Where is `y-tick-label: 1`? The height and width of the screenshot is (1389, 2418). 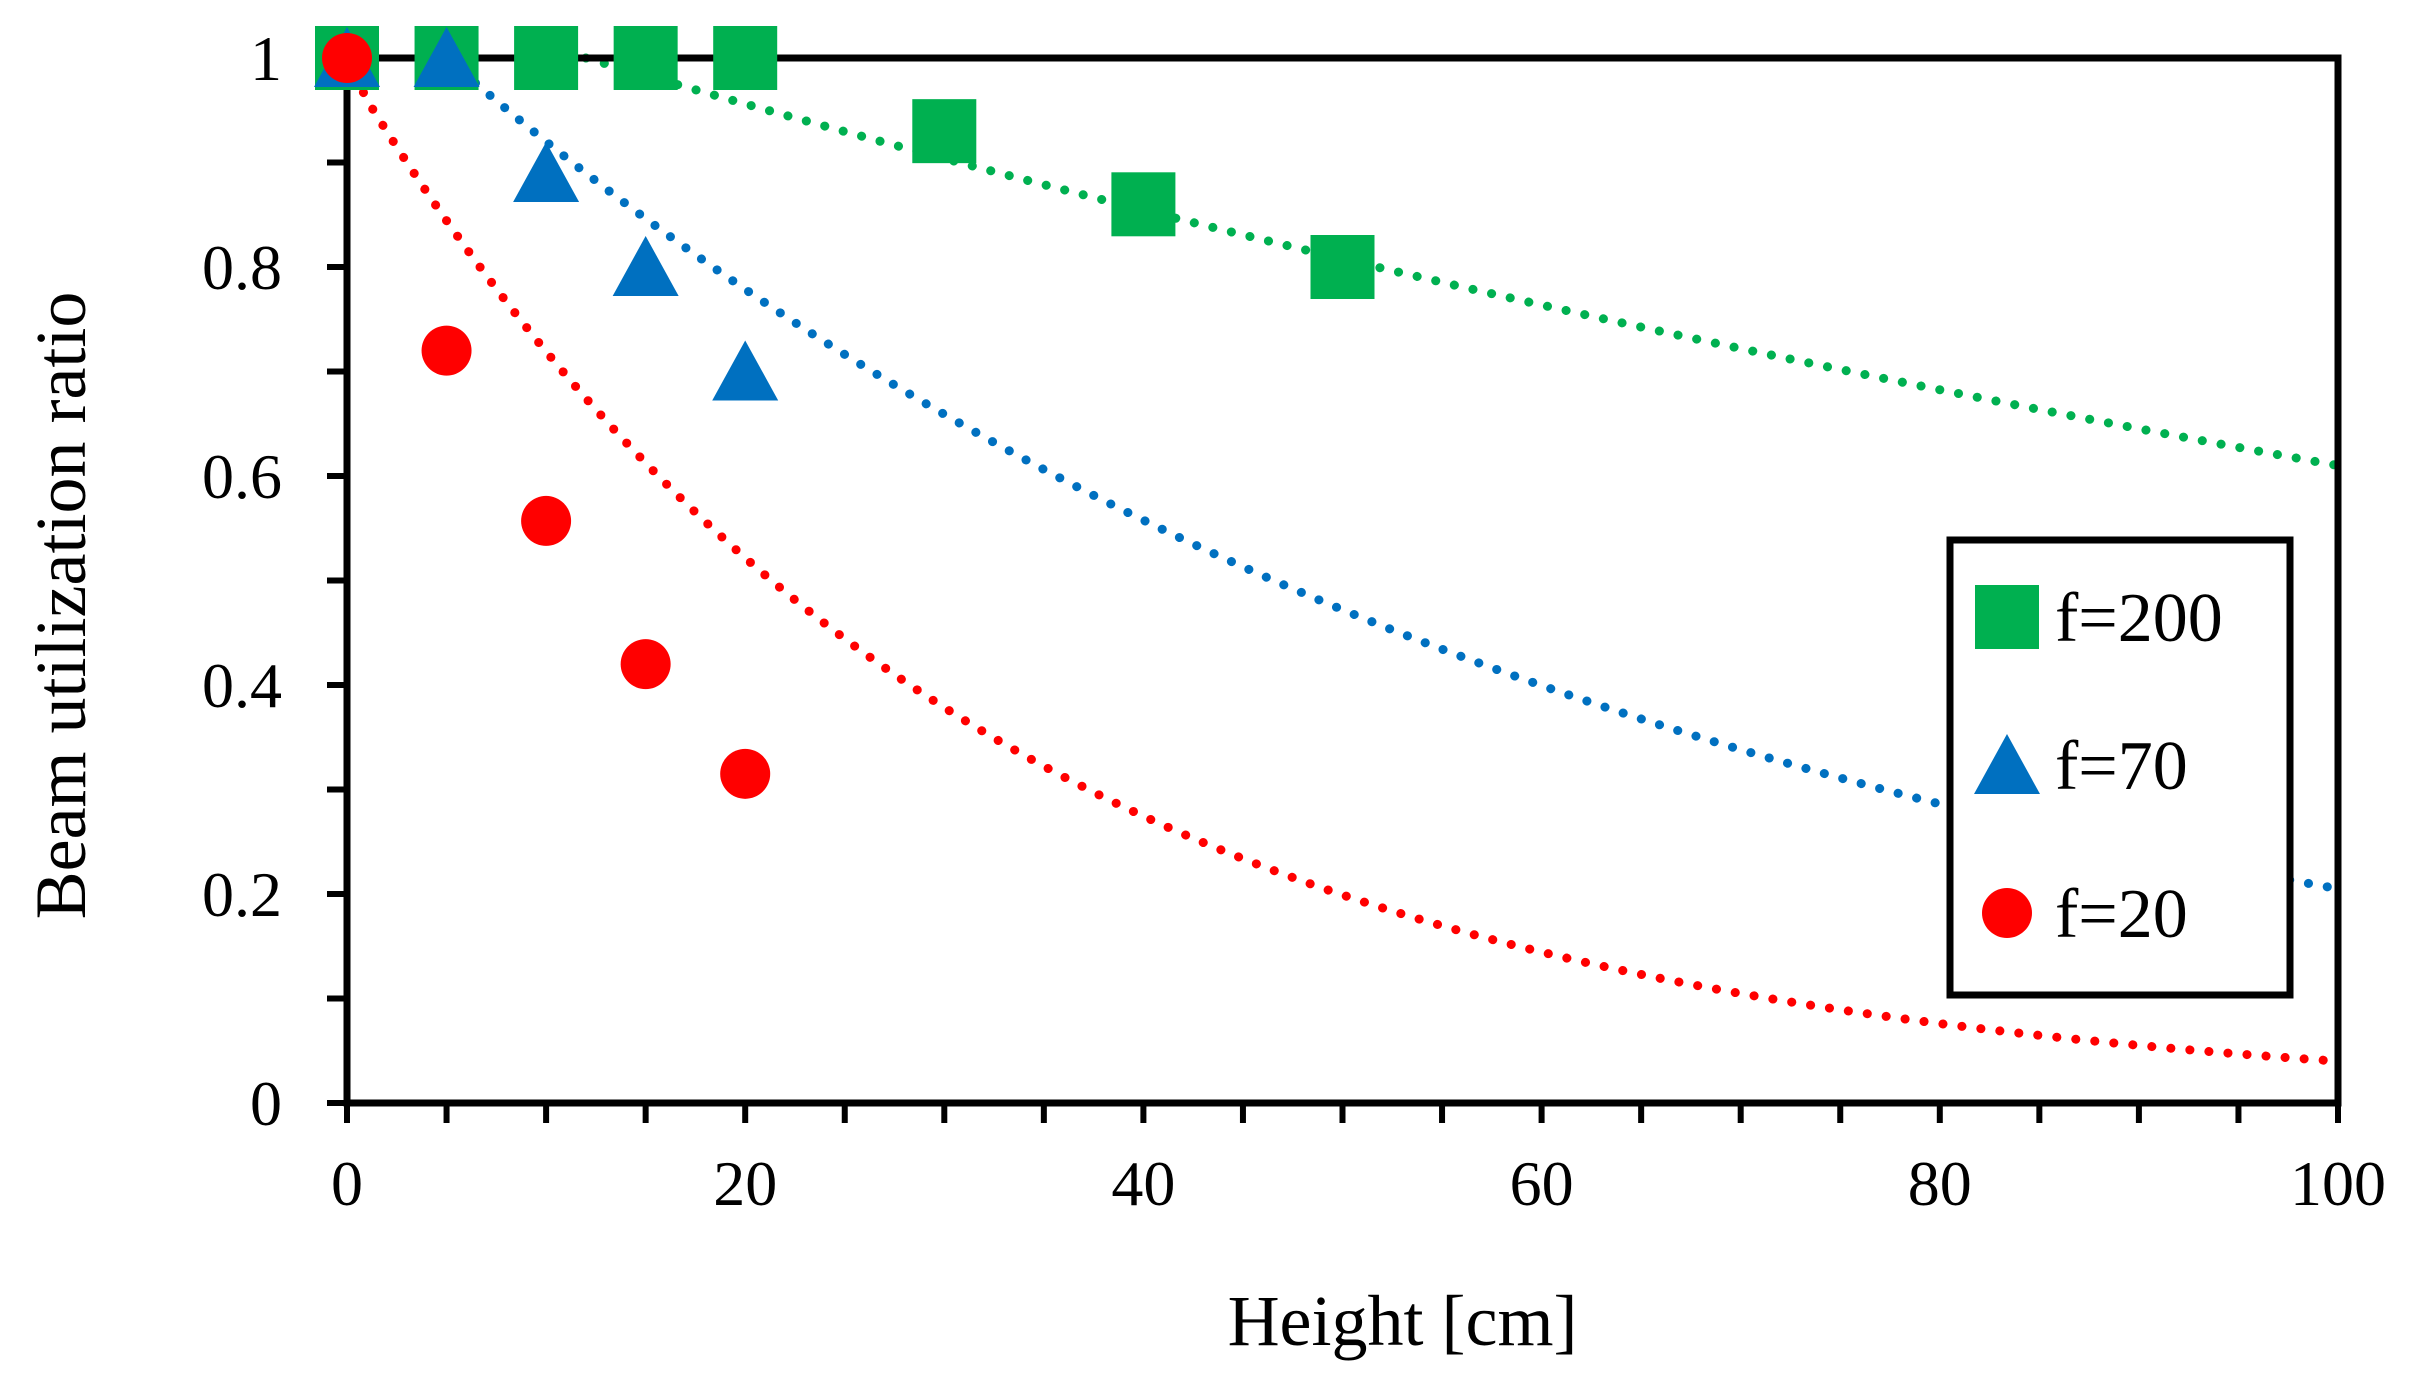 y-tick-label: 1 is located at coordinates (266, 58).